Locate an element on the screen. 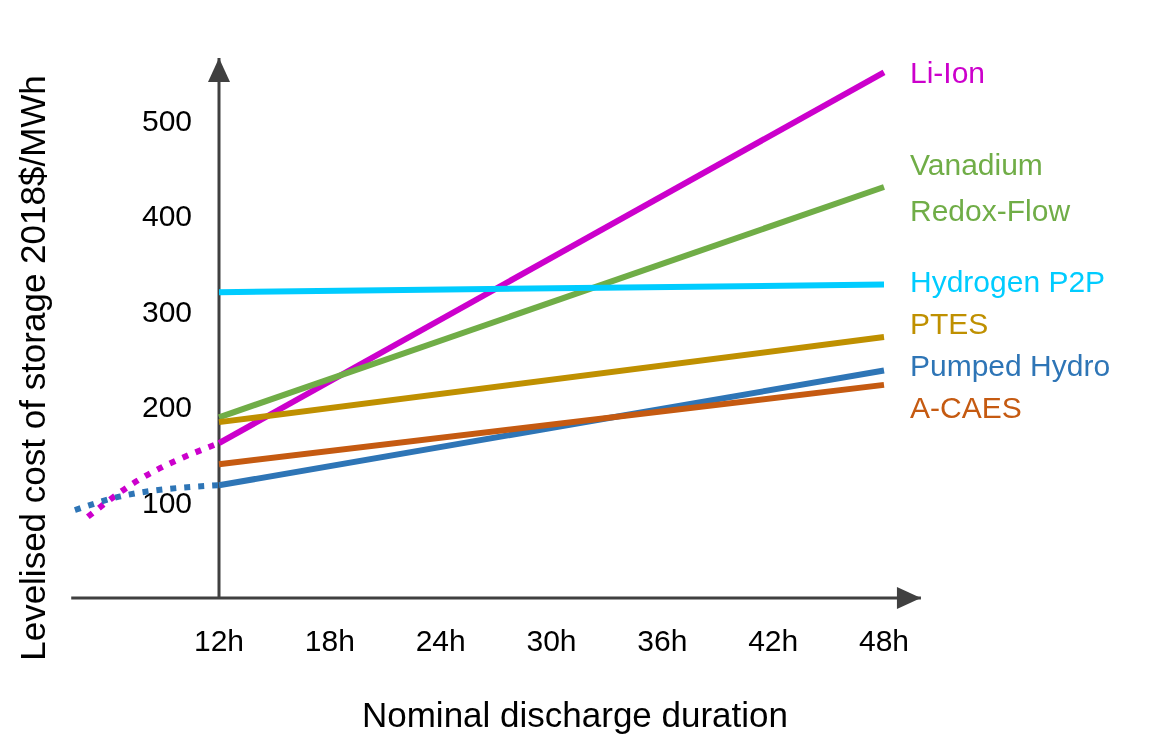 The height and width of the screenshot is (736, 1161). series-label: Hydrogen P2P is located at coordinates (1008, 281).